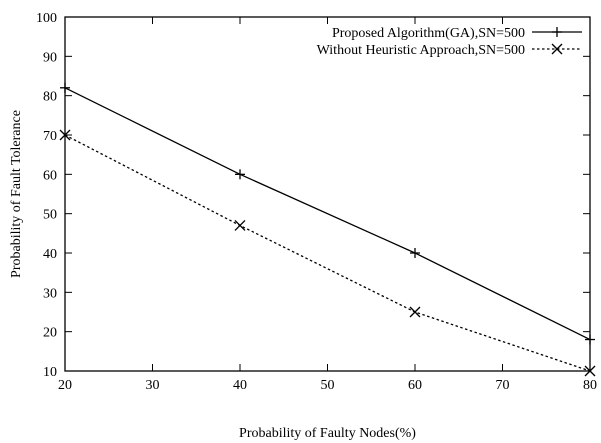 The width and height of the screenshot is (601, 443). I want to click on y-tick-label: 90, so click(50, 57).